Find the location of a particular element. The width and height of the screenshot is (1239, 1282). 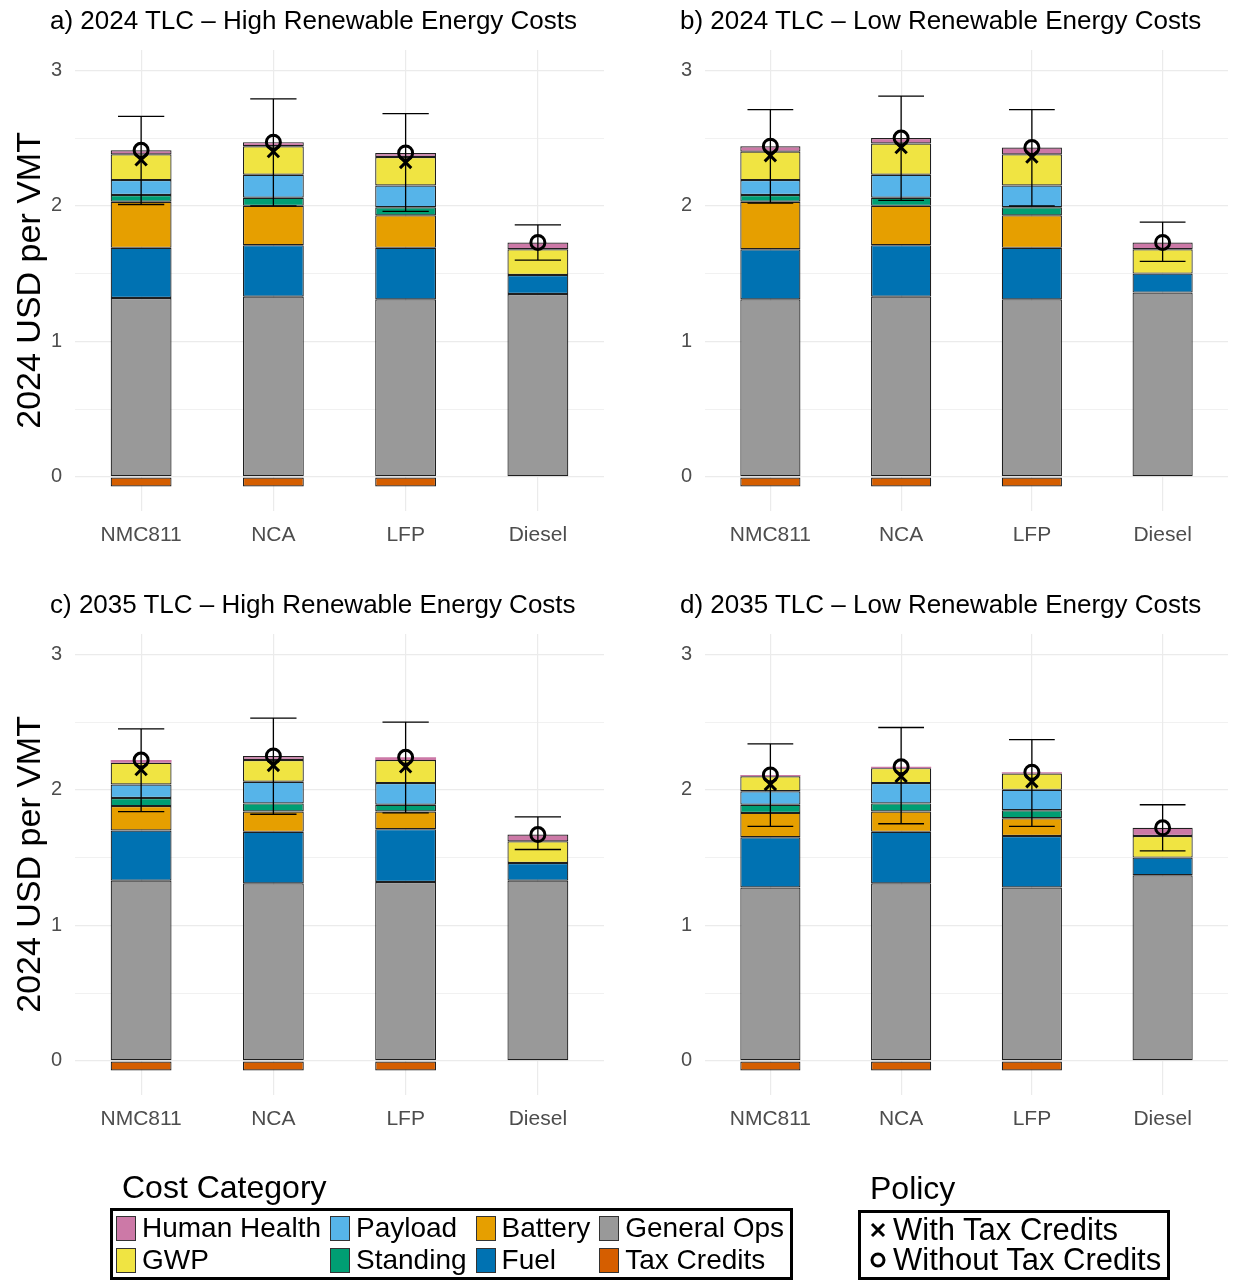

legend-label: Standing is located at coordinates (411, 1259).